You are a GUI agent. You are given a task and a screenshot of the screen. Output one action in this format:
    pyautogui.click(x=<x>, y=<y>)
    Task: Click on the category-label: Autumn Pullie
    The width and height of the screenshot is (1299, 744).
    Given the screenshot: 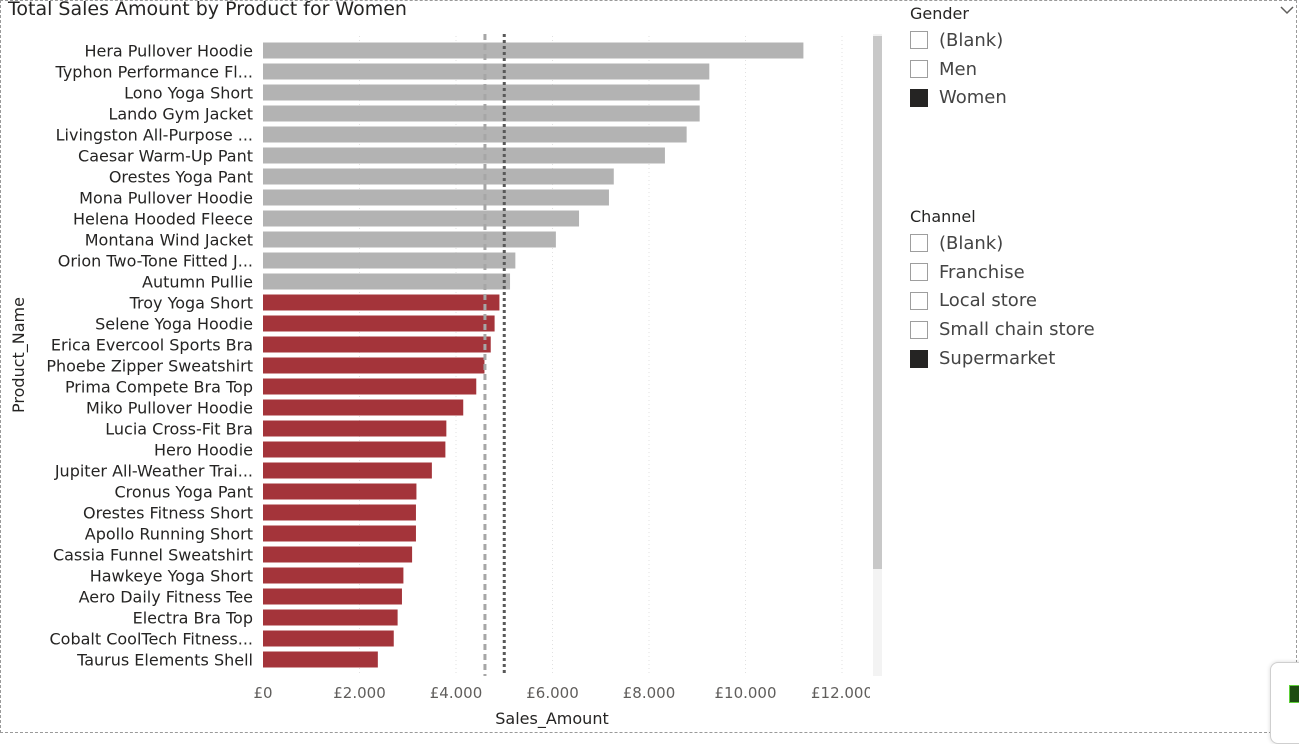 What is the action you would take?
    pyautogui.click(x=197, y=282)
    